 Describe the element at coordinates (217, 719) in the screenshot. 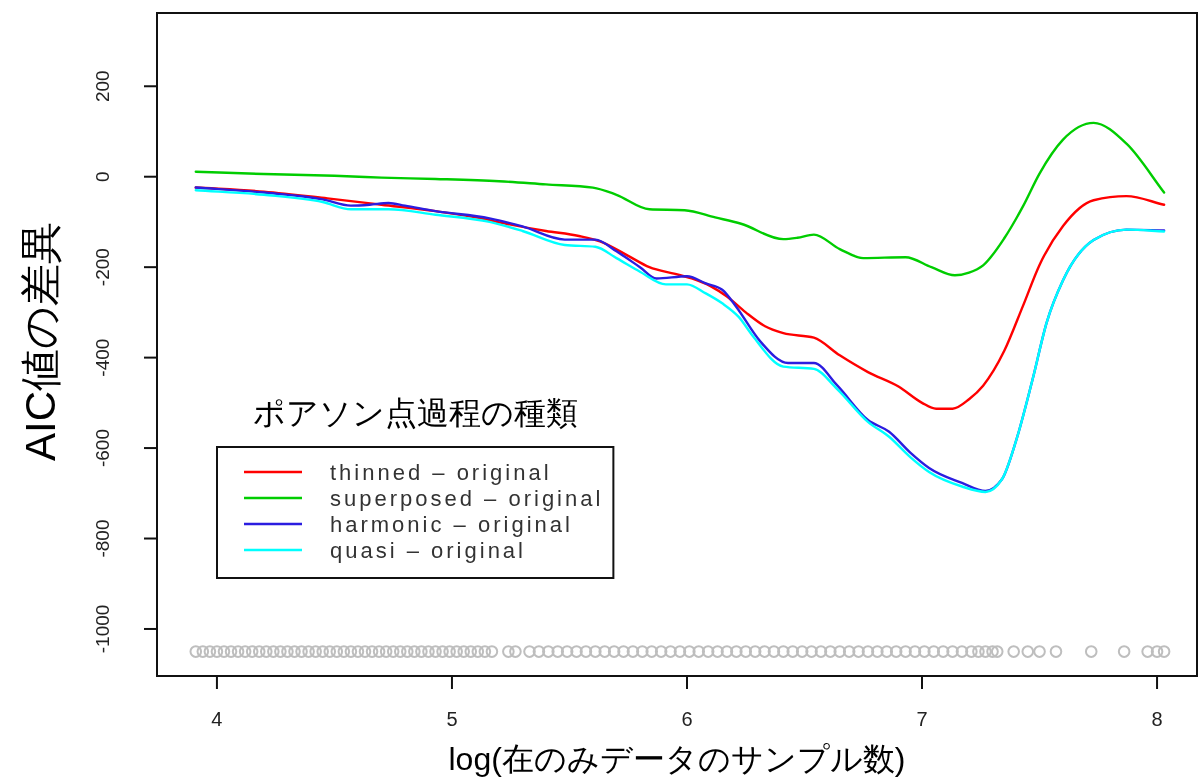

I see `x-tick-label: 4` at that location.